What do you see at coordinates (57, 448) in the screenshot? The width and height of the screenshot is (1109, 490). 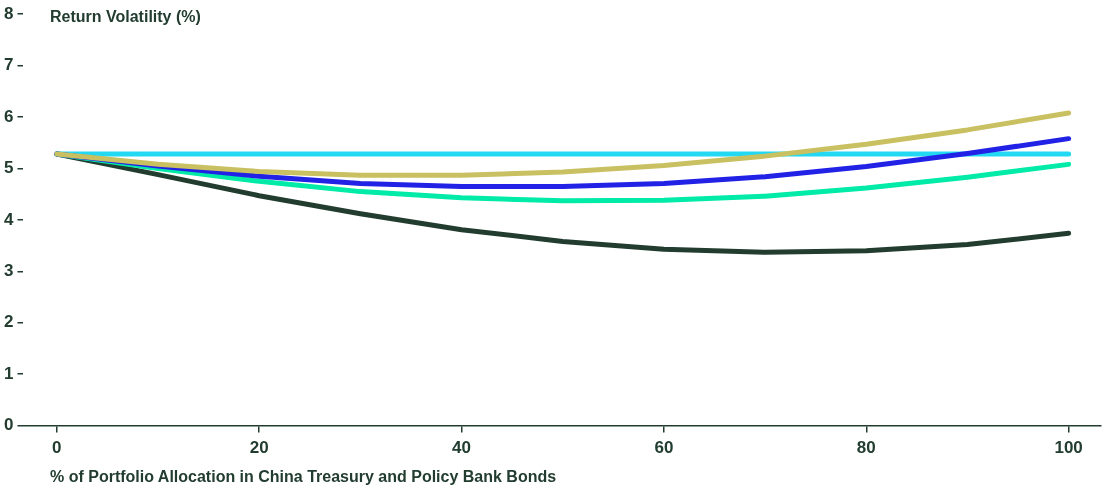 I see `x-tick-label: 0` at bounding box center [57, 448].